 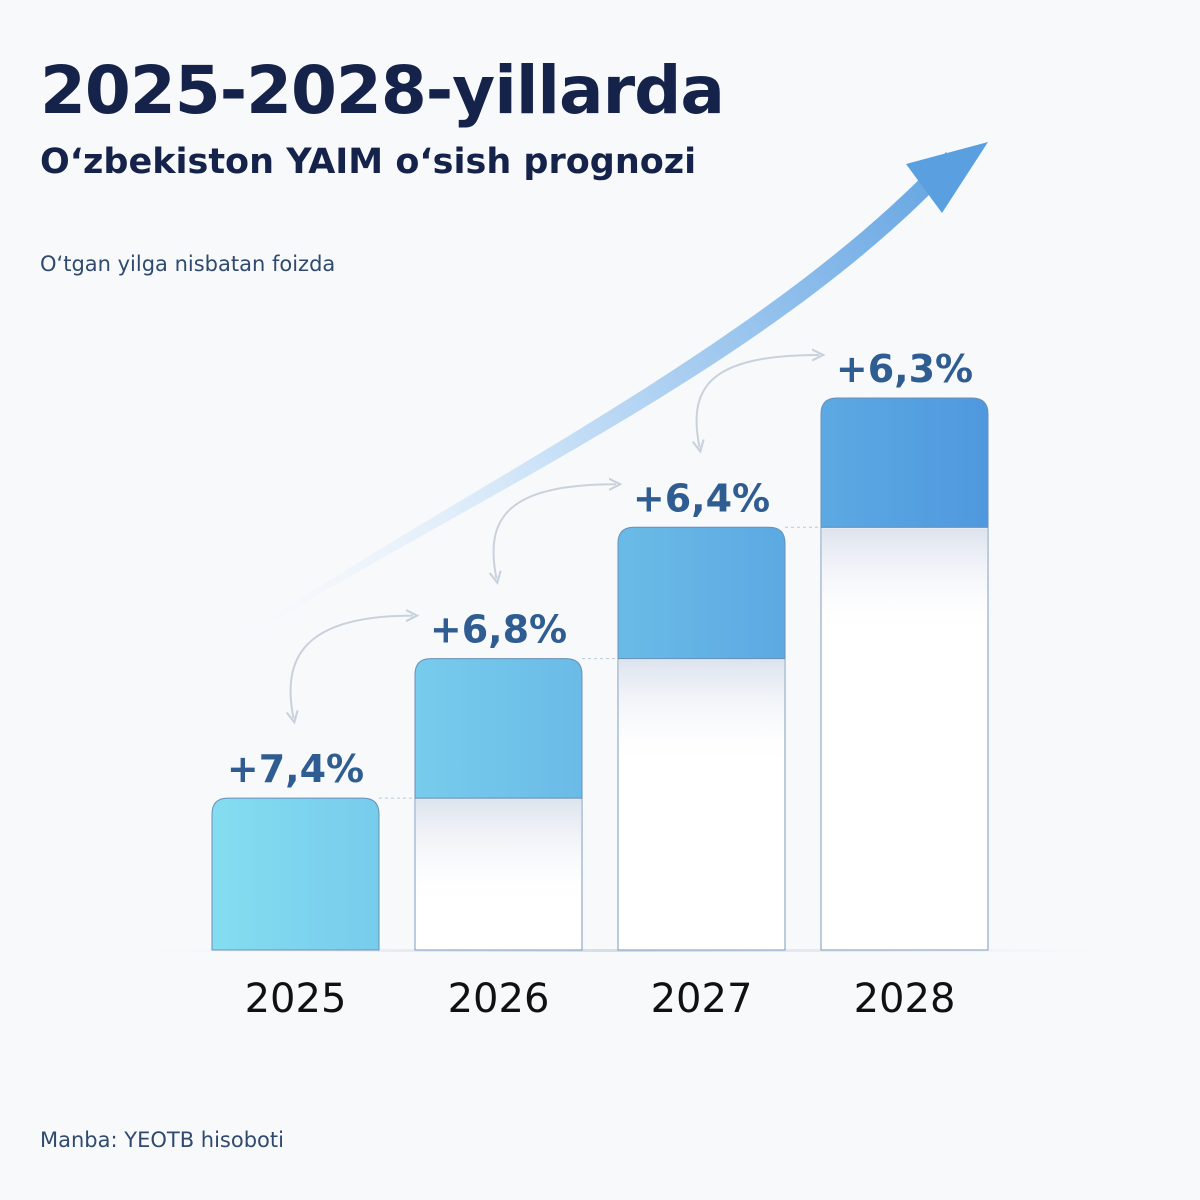 I want to click on chart-title: 2025-2028-yillarda, so click(x=382, y=90).